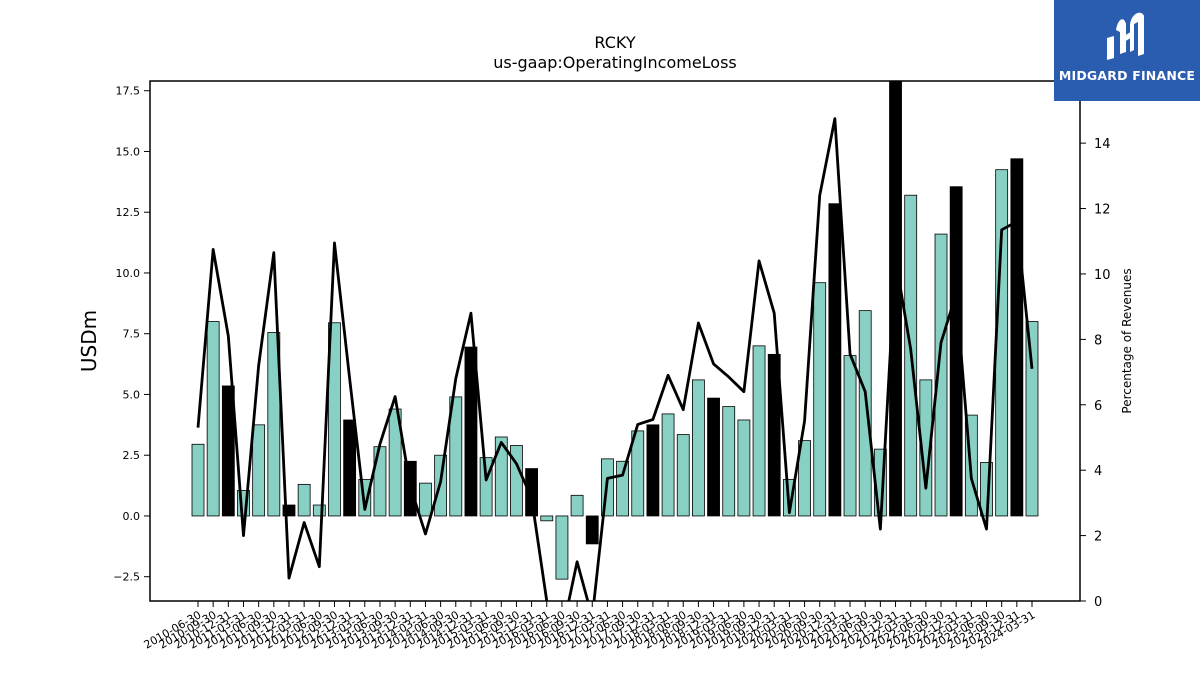  What do you see at coordinates (128, 212) in the screenshot?
I see `y-tick-label: 12.5` at bounding box center [128, 212].